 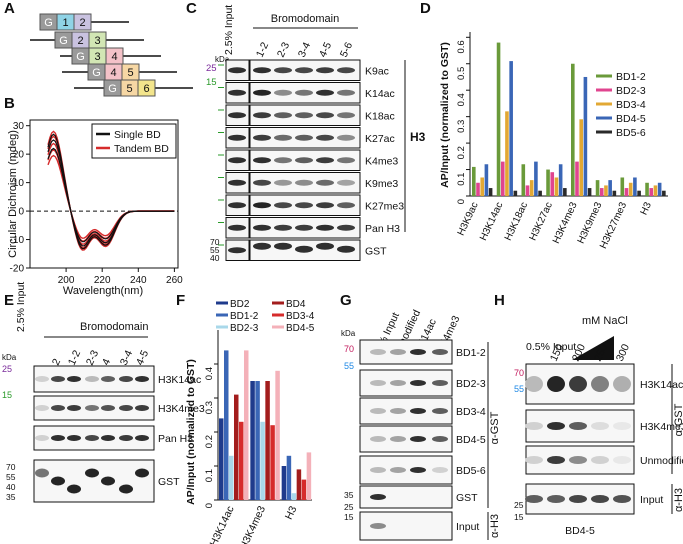 What do you see at coordinates (191, 8) in the screenshot?
I see `panel-letter-c: C` at bounding box center [191, 8].